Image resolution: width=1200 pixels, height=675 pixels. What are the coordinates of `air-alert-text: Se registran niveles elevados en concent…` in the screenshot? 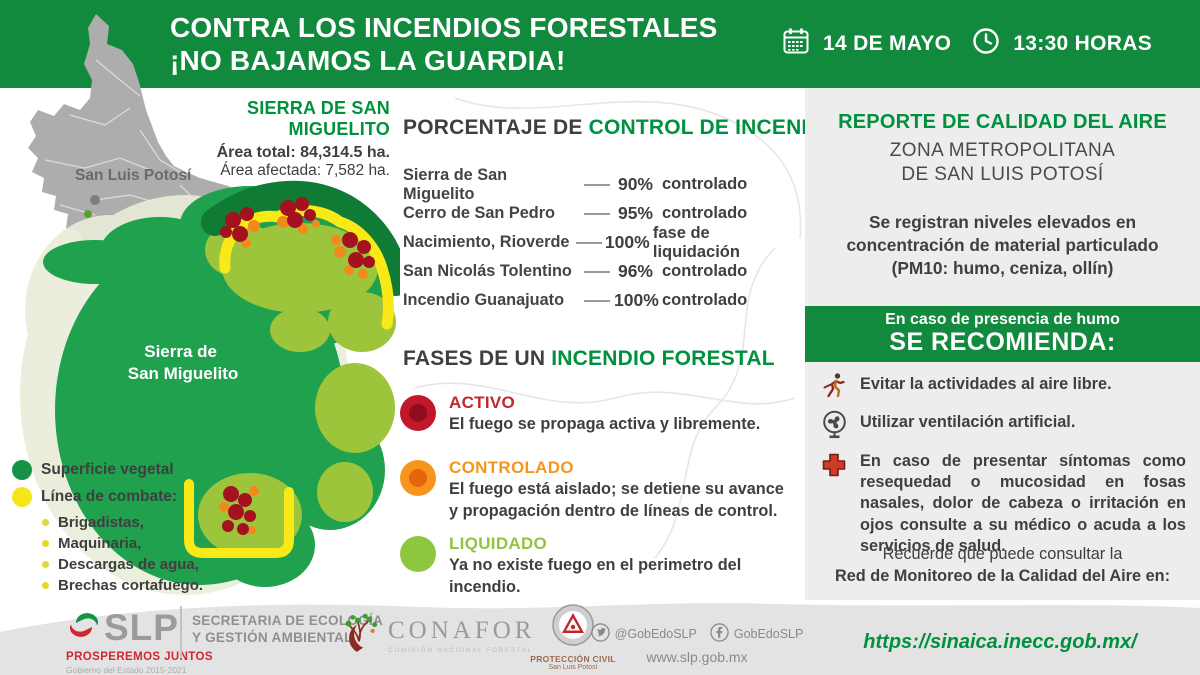 It's located at (1002, 245).